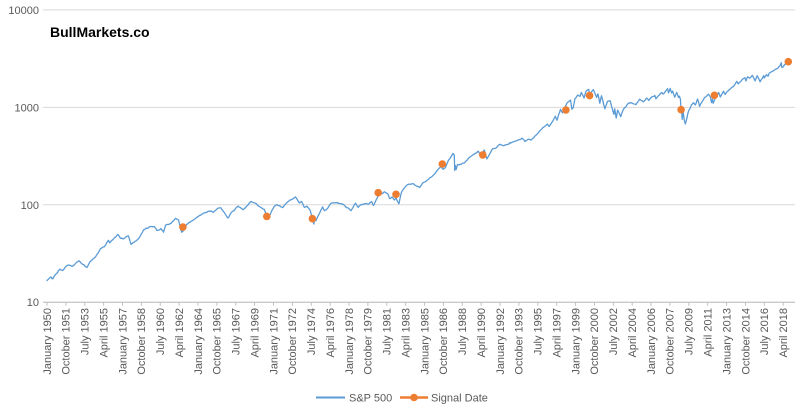 This screenshot has width=800, height=411. What do you see at coordinates (199, 341) in the screenshot?
I see `x-axis-tick-label: January 1964` at bounding box center [199, 341].